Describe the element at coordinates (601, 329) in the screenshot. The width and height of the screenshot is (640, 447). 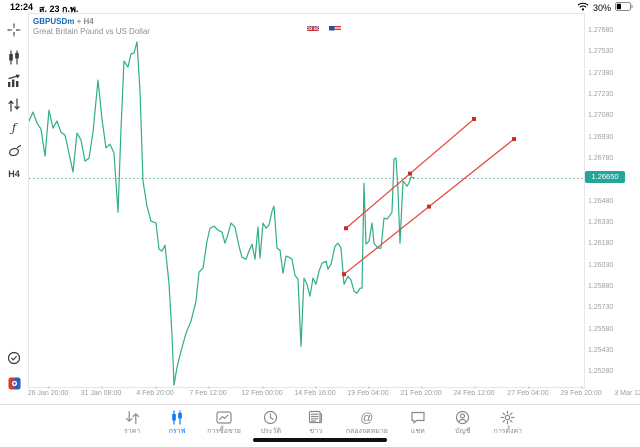
I see `price-axis-label: 1.25580` at that location.